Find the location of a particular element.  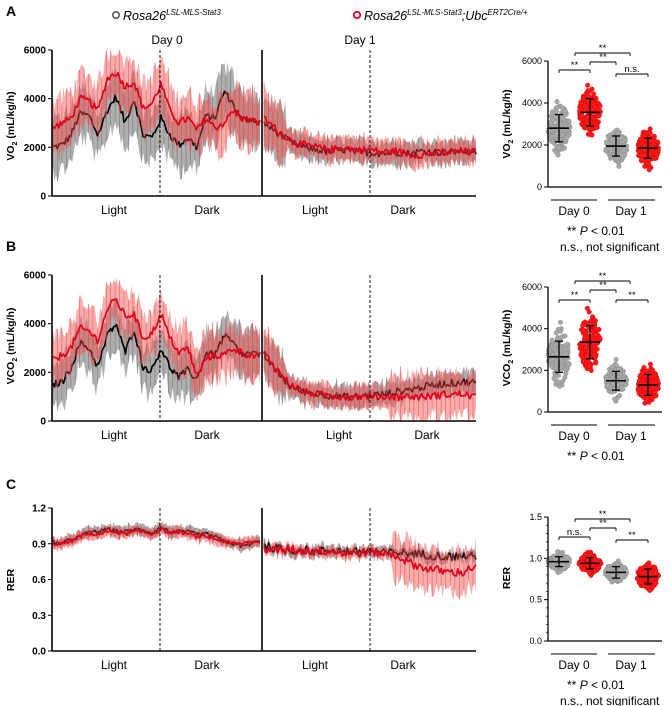

y-axis-label-3: RER is located at coordinates (11, 579).